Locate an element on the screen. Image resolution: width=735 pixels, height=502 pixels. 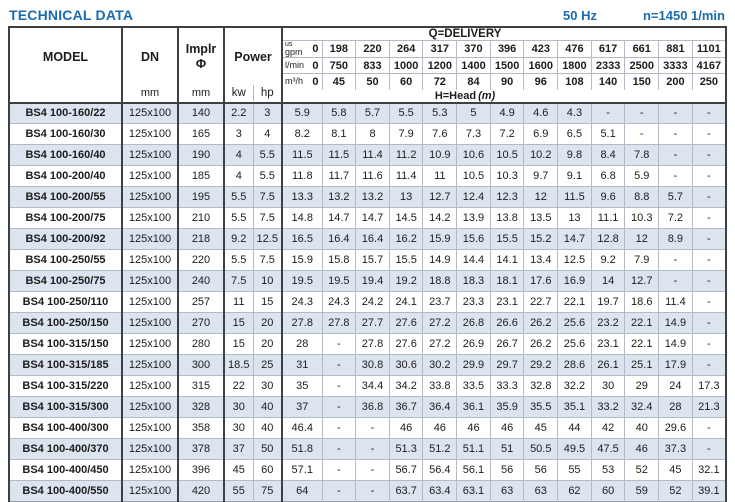
delivery-value-cell: 0 is located at coordinates (315, 65).